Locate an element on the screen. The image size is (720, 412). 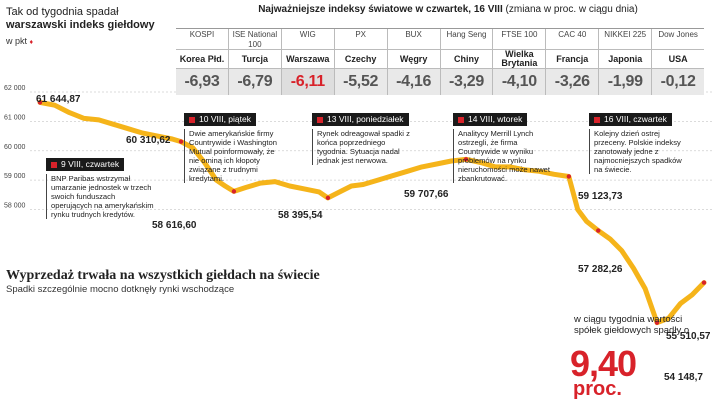
index-name-cell: Dow Jones is located at coordinates (677, 39).